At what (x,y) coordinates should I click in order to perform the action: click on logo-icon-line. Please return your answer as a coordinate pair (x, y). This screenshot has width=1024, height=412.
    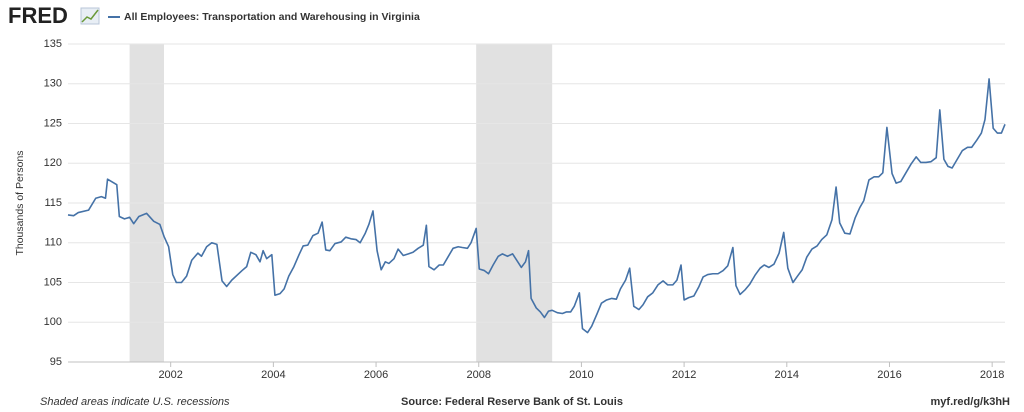
    Looking at the image, I should click on (90, 16).